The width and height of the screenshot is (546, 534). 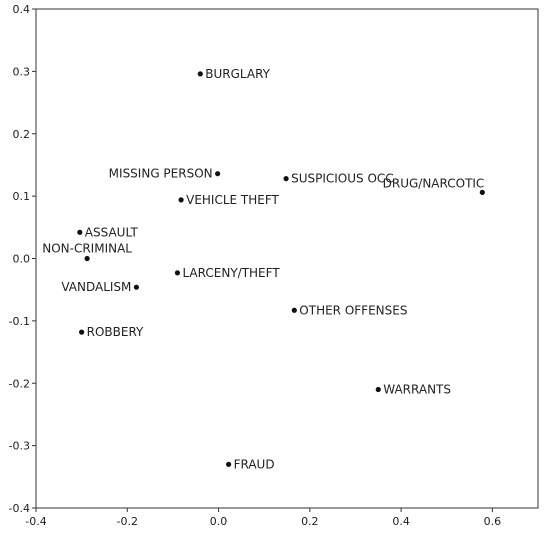 What do you see at coordinates (127, 521) in the screenshot?
I see `x-tick-label: -0.2` at bounding box center [127, 521].